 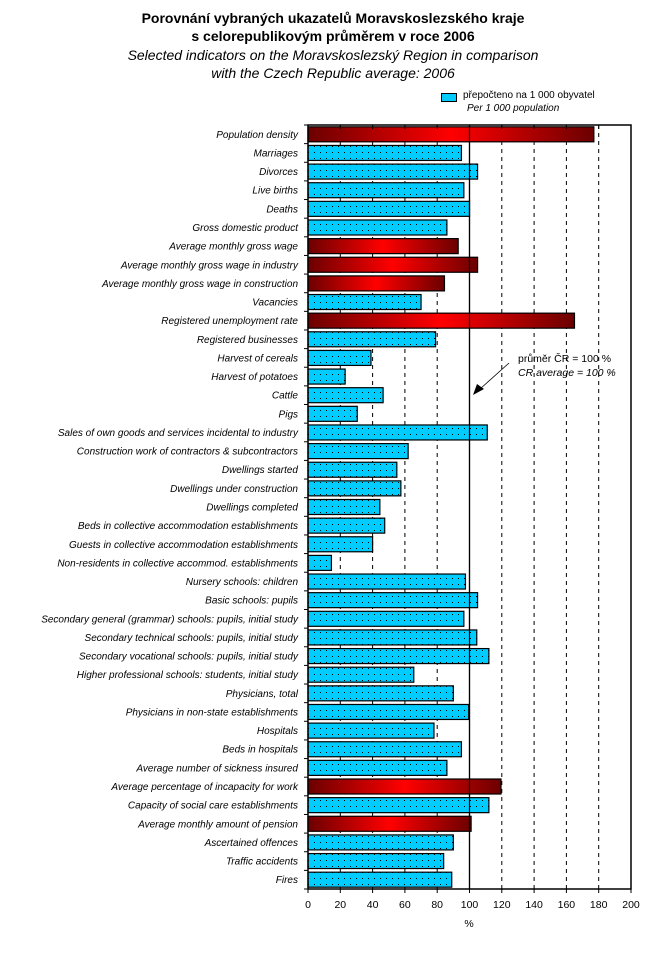 What do you see at coordinates (260, 750) in the screenshot?
I see `category-label: Beds in hospitals` at bounding box center [260, 750].